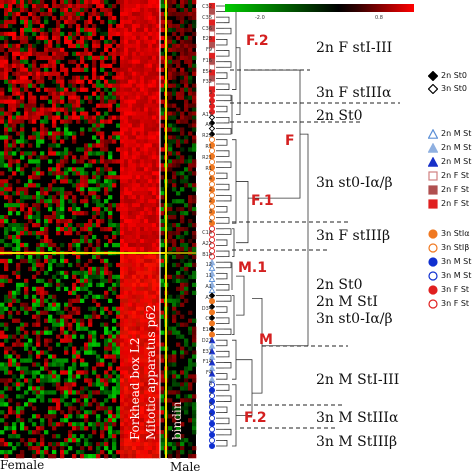  What do you see at coordinates (208, 265) in the screenshot?
I see `leaf-label: 12` at bounding box center [208, 265].